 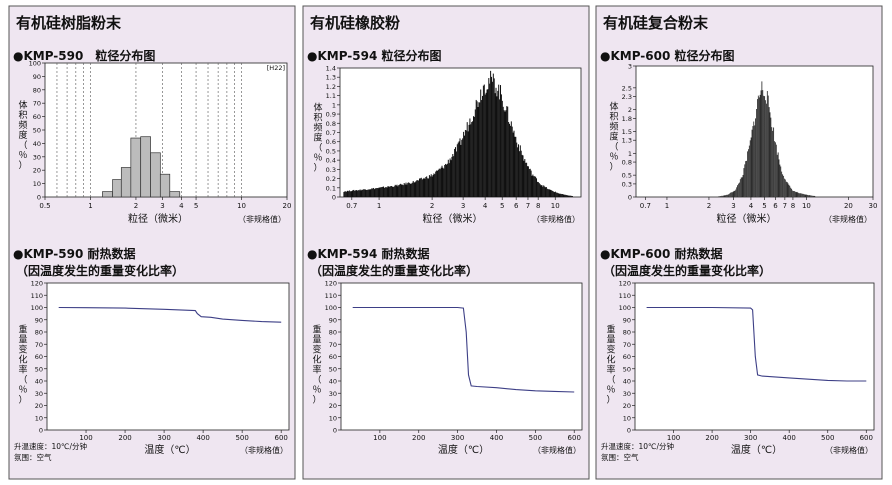 What do you see at coordinates (333, 333) in the screenshot?
I see `y-tick-label: 80` at bounding box center [333, 333].